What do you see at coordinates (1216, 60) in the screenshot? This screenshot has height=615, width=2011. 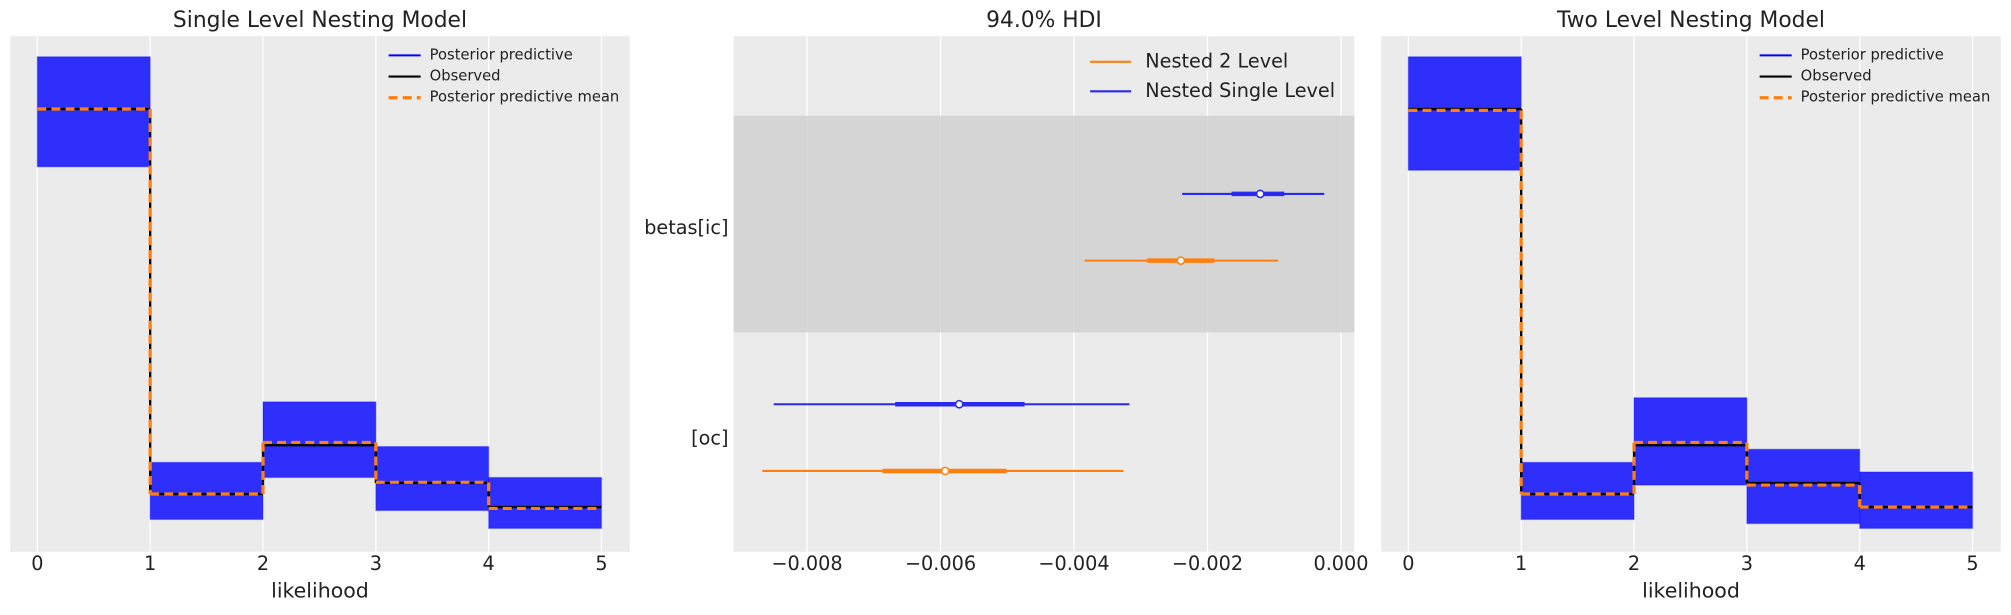 I see `legend-label: Nested 2 Level` at bounding box center [1216, 60].